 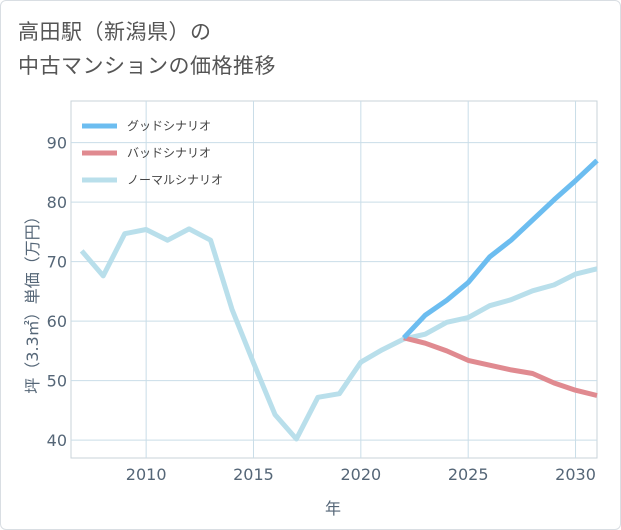 I want to click on y-tick-label: 50, so click(x=57, y=381).